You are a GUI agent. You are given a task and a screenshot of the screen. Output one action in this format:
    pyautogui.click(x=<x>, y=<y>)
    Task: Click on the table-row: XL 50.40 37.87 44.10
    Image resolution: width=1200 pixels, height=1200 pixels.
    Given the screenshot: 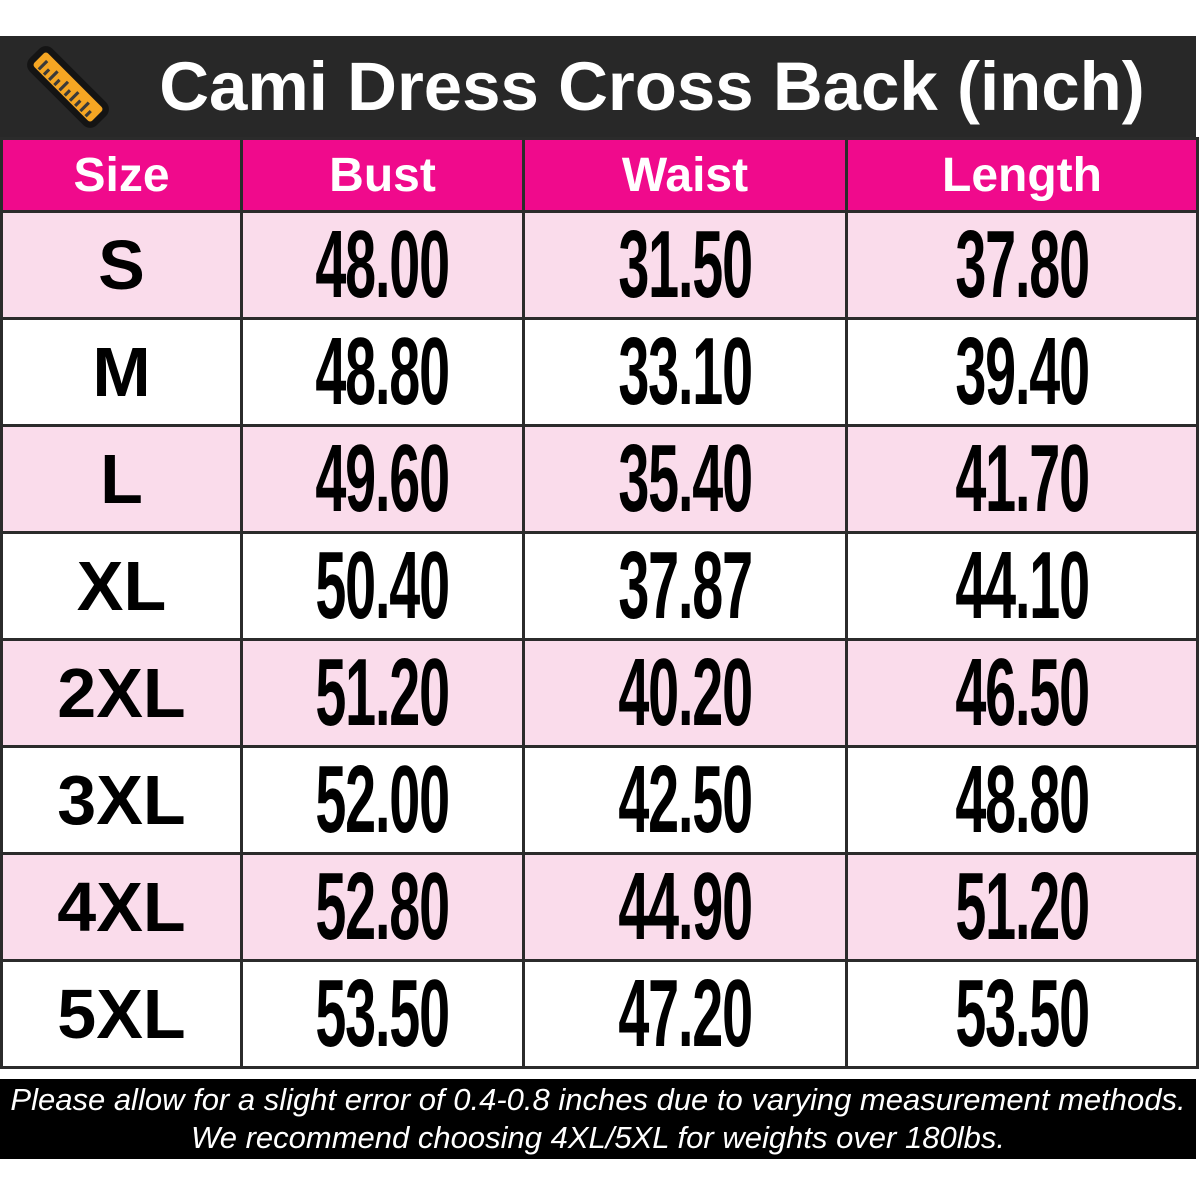 What is the action you would take?
    pyautogui.click(x=599, y=586)
    